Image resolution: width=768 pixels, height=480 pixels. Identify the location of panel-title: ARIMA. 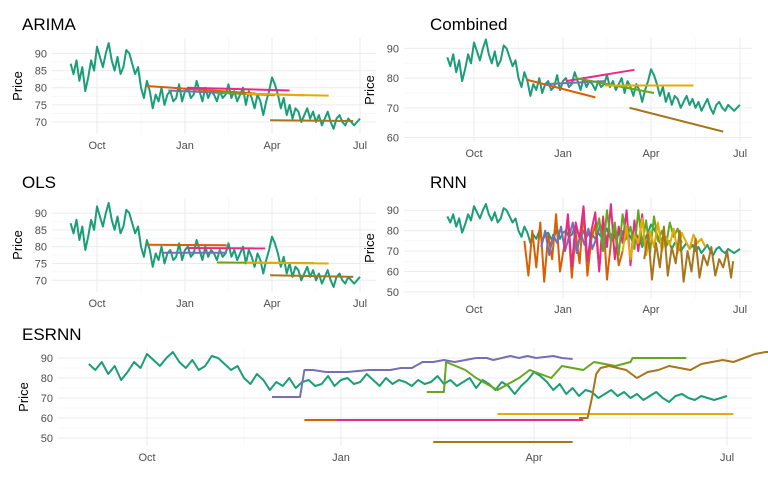
(49, 24).